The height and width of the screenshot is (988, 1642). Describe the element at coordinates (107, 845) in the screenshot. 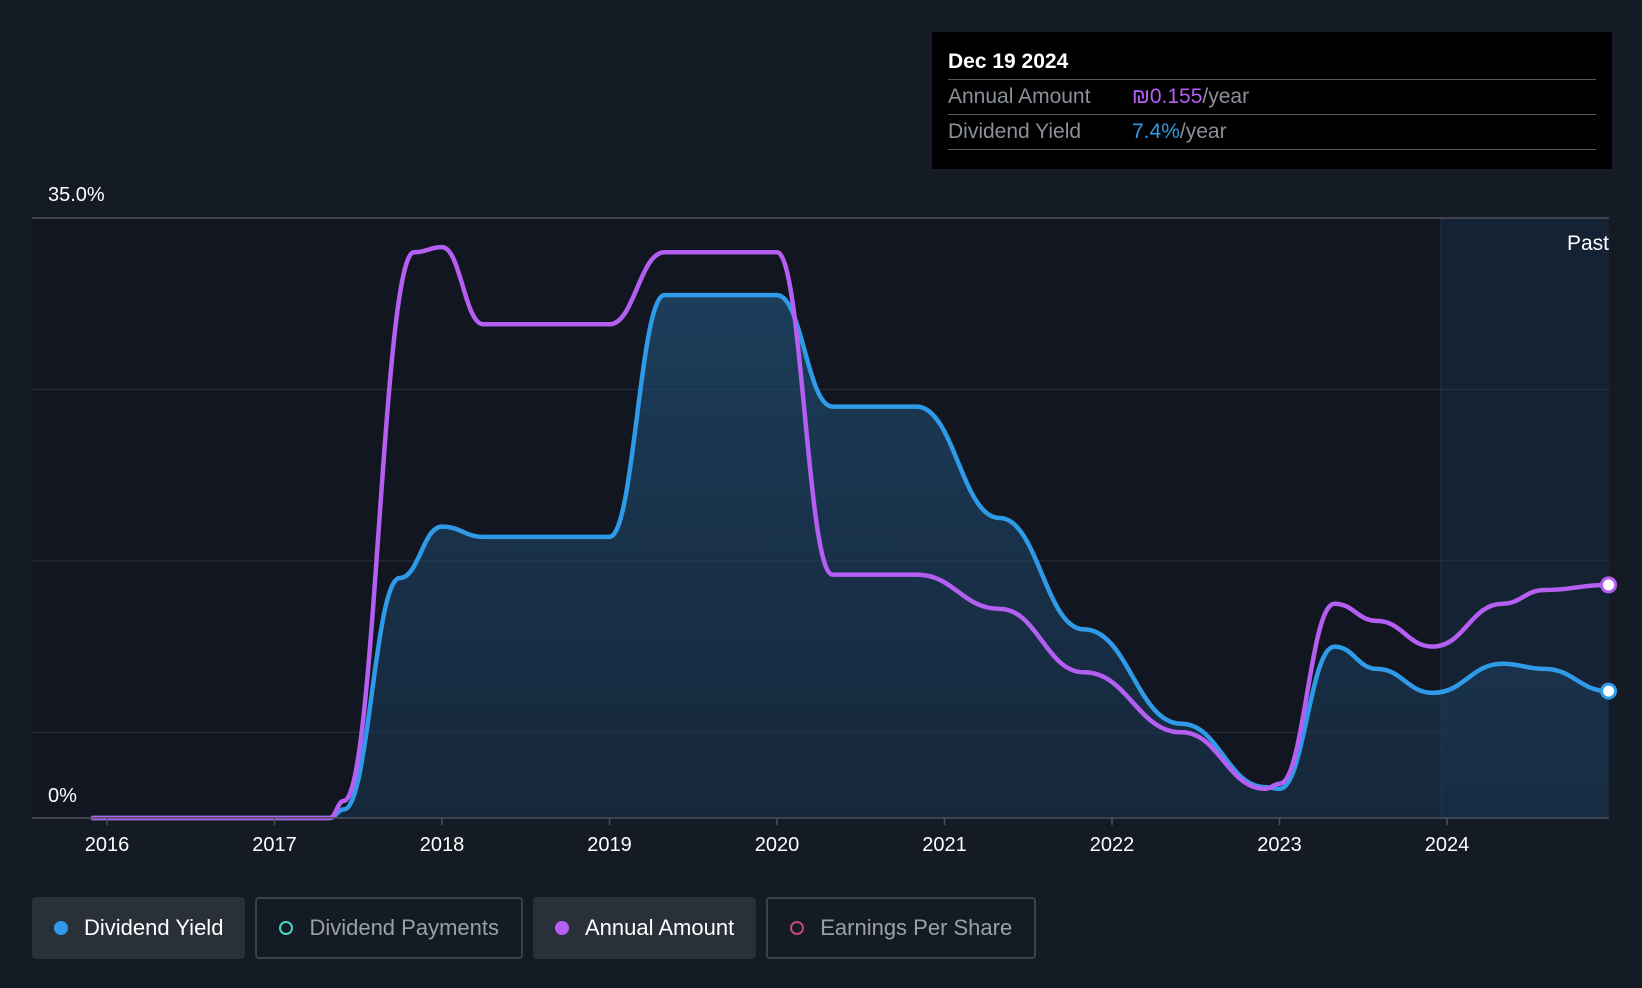

I see `x-tick-label: 2016` at that location.